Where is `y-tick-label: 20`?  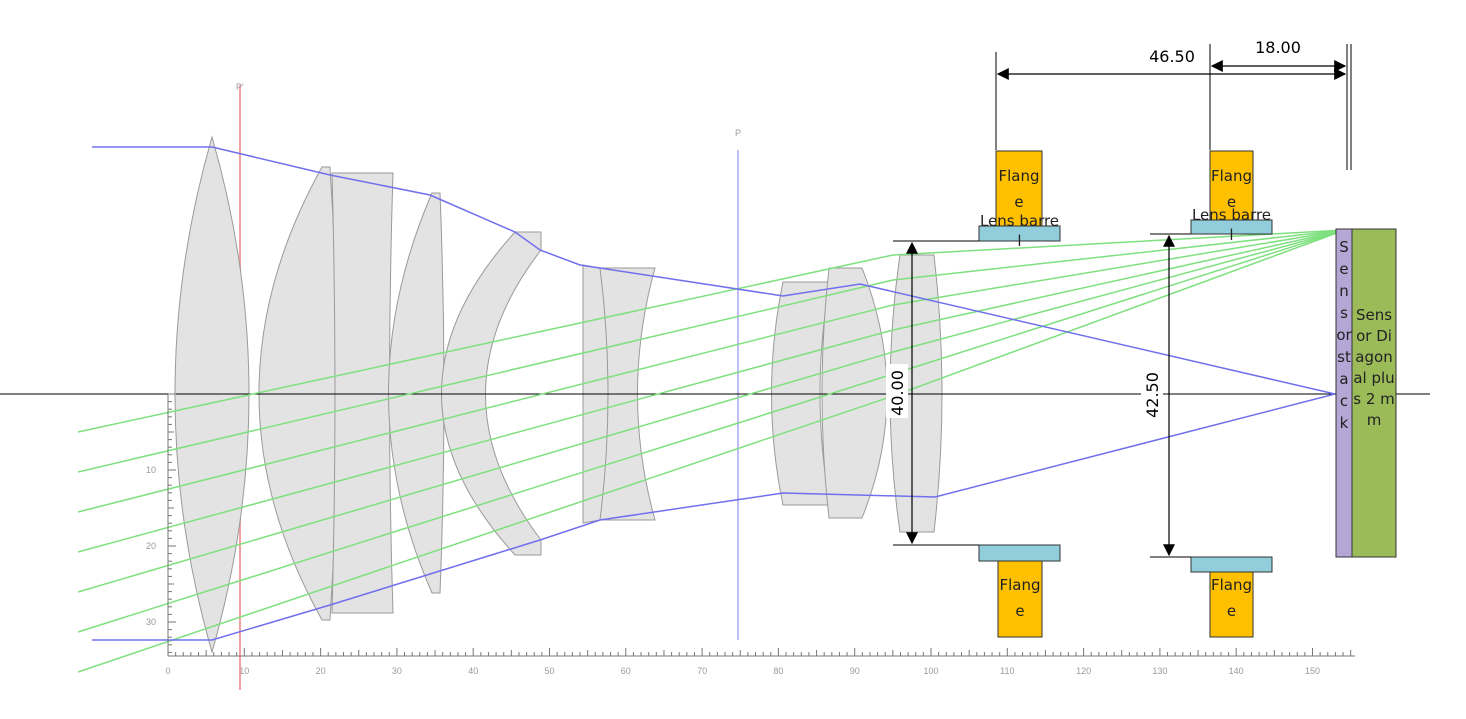
y-tick-label: 20 is located at coordinates (151, 546).